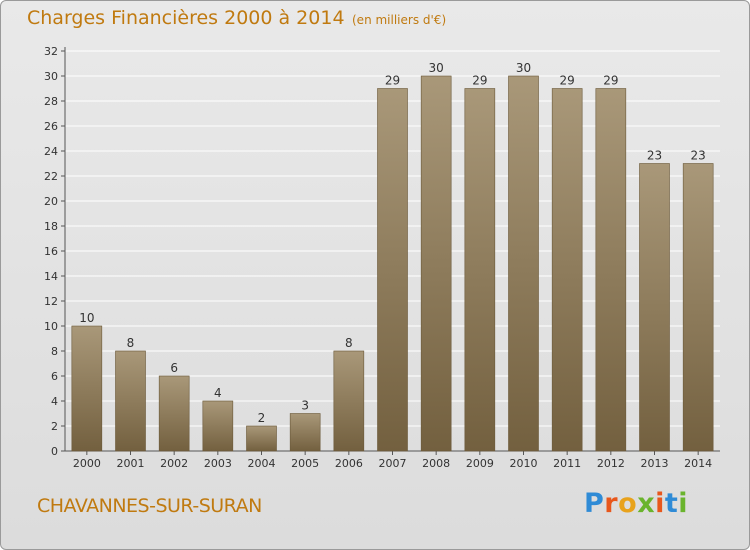  Describe the element at coordinates (392, 270) in the screenshot. I see `bar-2007` at that location.